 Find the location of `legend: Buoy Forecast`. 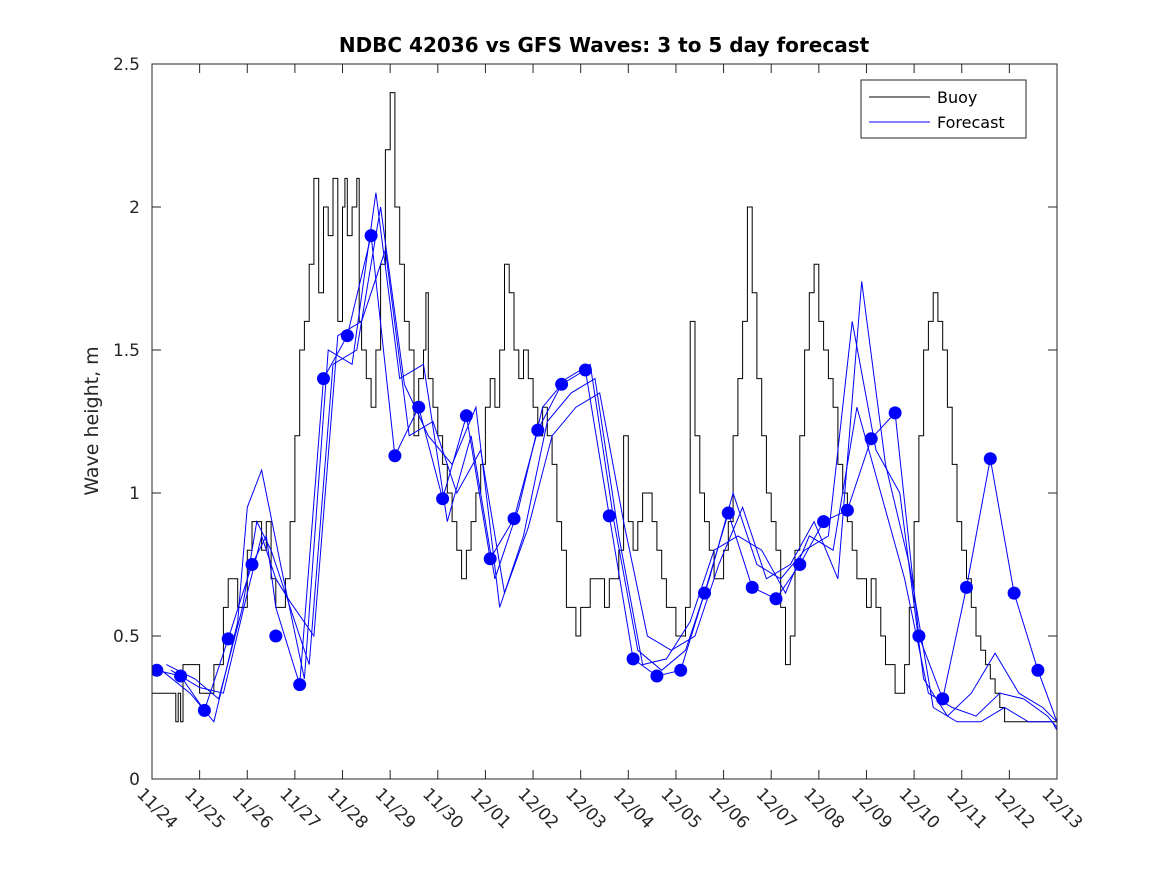

legend: Buoy Forecast is located at coordinates (943, 109).